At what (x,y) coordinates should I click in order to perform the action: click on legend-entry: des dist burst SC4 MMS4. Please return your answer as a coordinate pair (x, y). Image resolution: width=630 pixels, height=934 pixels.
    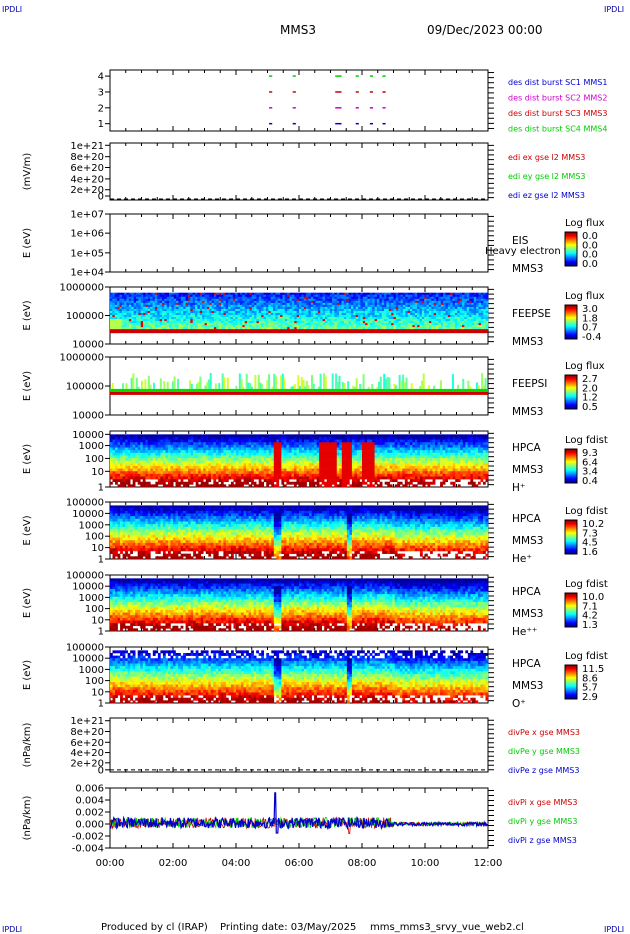
    Looking at the image, I should click on (557, 129).